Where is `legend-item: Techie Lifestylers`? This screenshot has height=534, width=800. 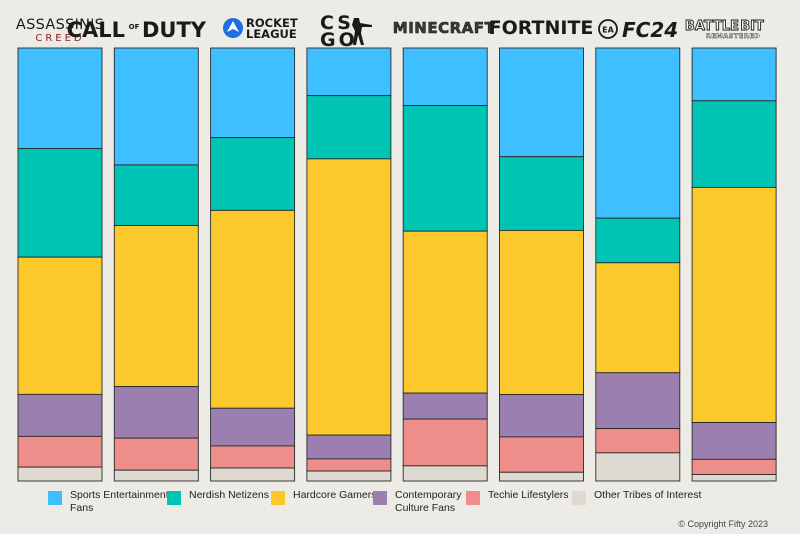
legend-item: Techie Lifestylers is located at coordinates (522, 497).